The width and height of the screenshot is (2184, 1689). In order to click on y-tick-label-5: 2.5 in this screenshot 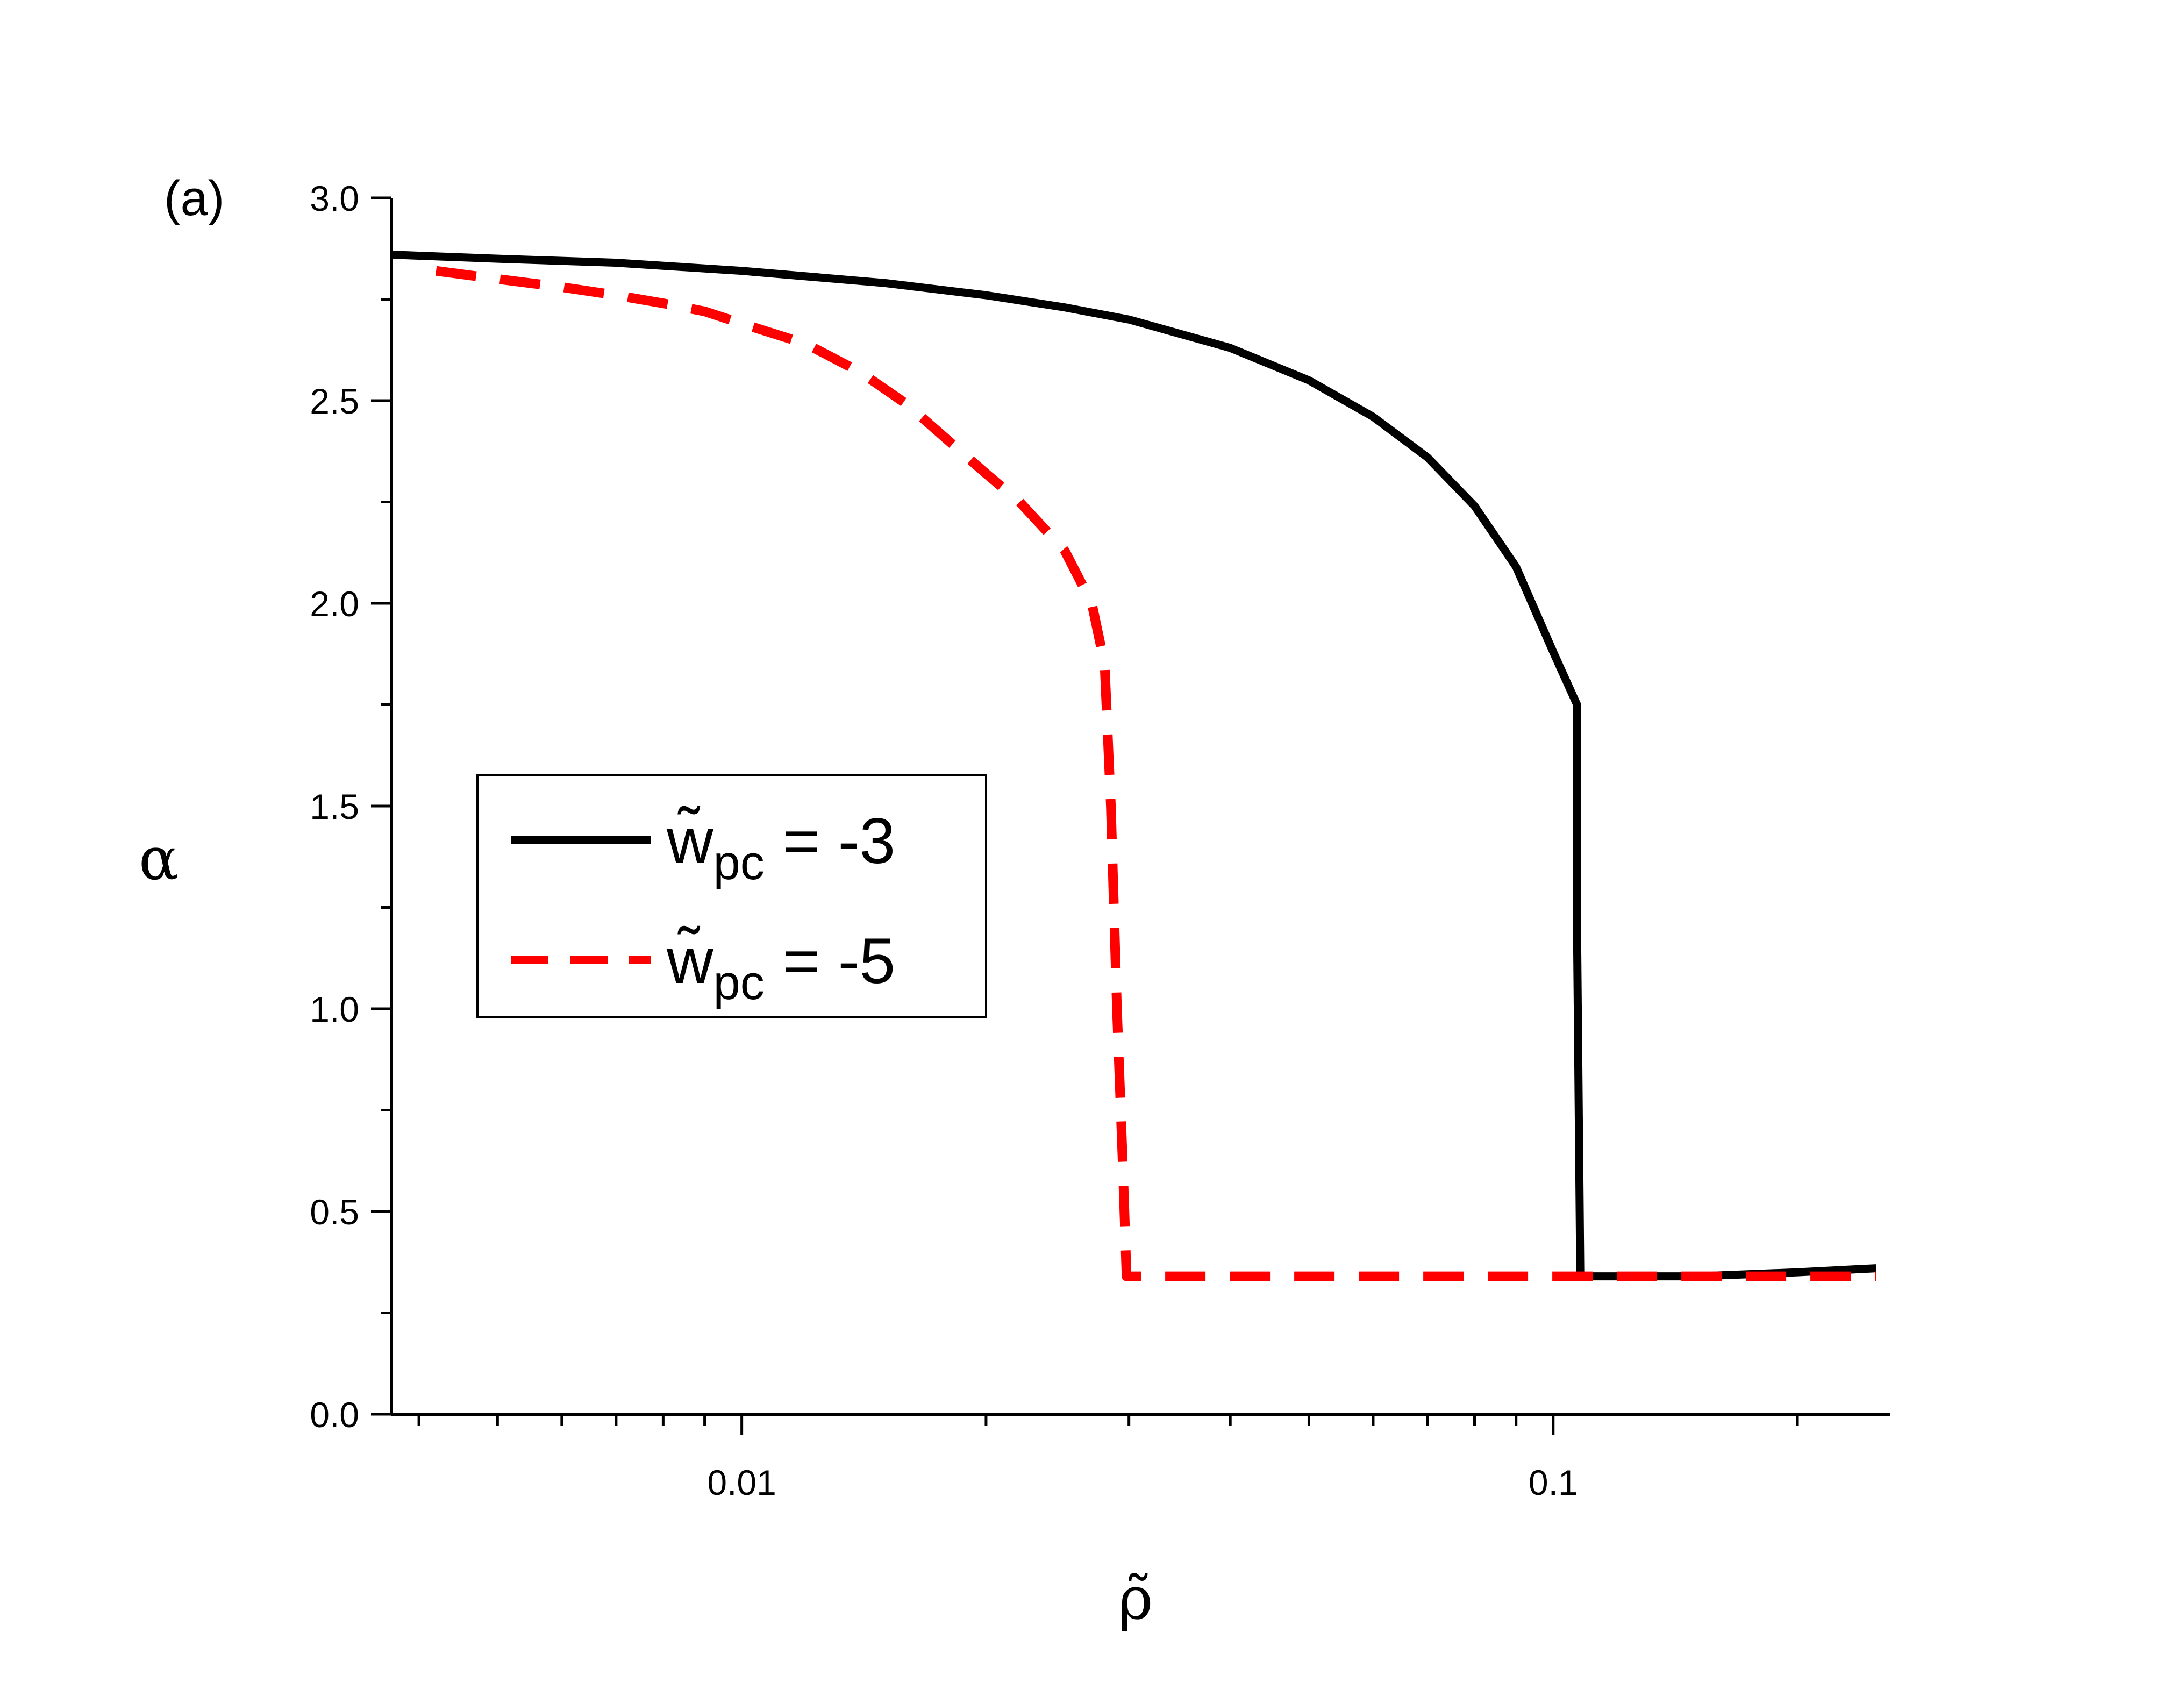, I will do `click(334, 401)`.